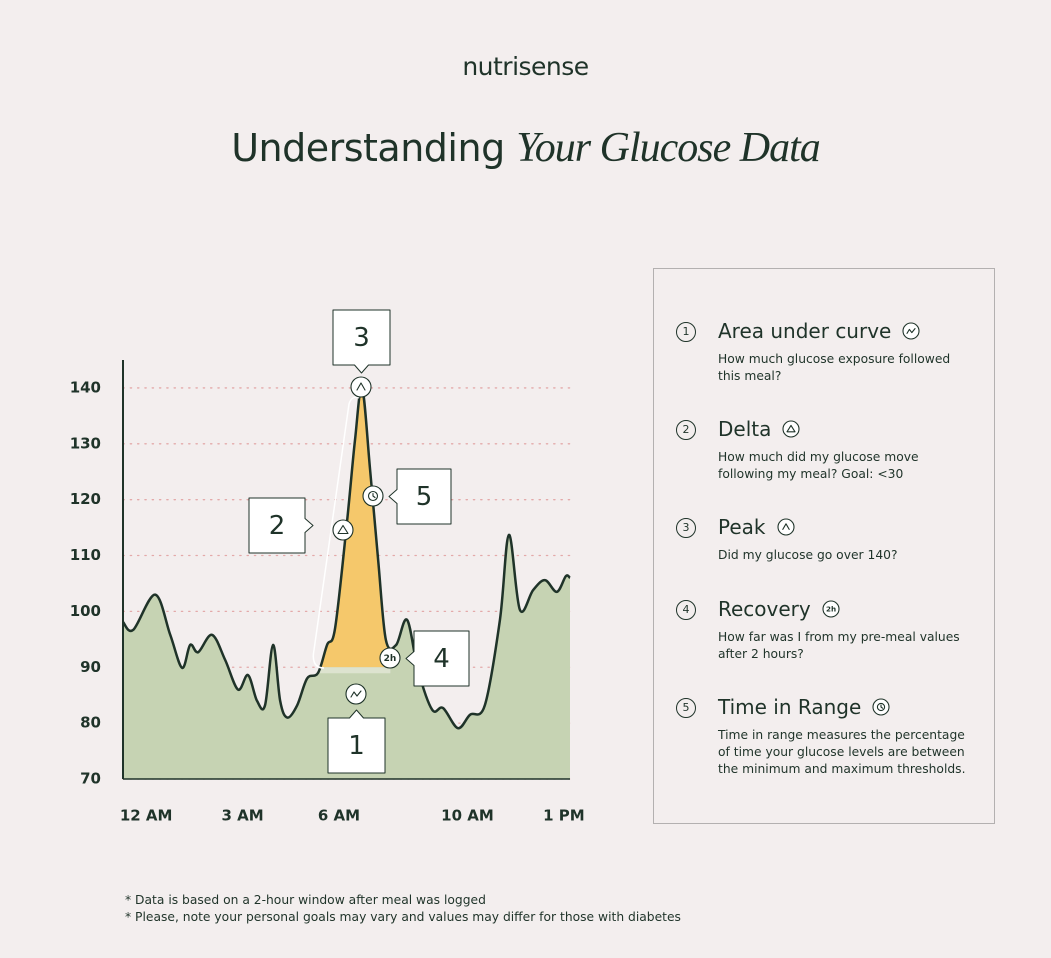 The height and width of the screenshot is (958, 1051). I want to click on annotations: 1 2 3 4 2h 5, so click(359, 541).